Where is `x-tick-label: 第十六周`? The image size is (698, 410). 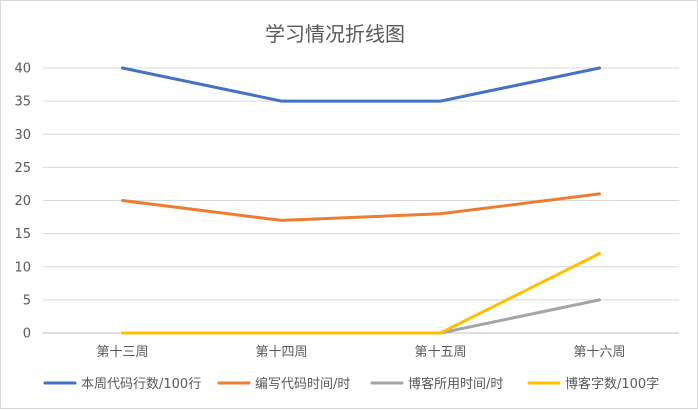
x-tick-label: 第十六周 is located at coordinates (599, 352).